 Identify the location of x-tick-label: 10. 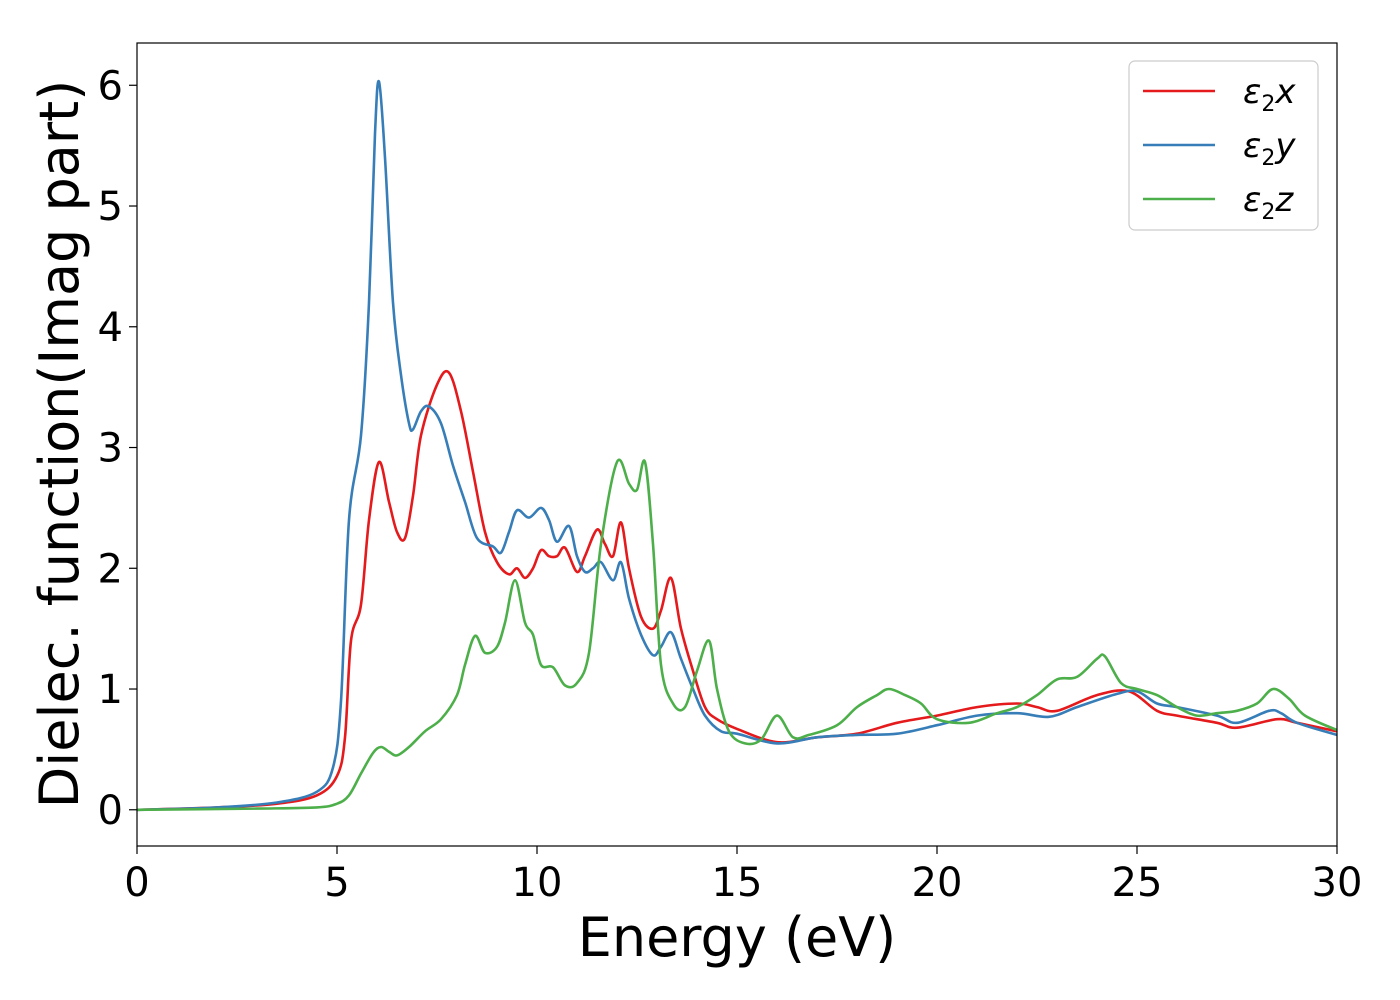
(537, 883).